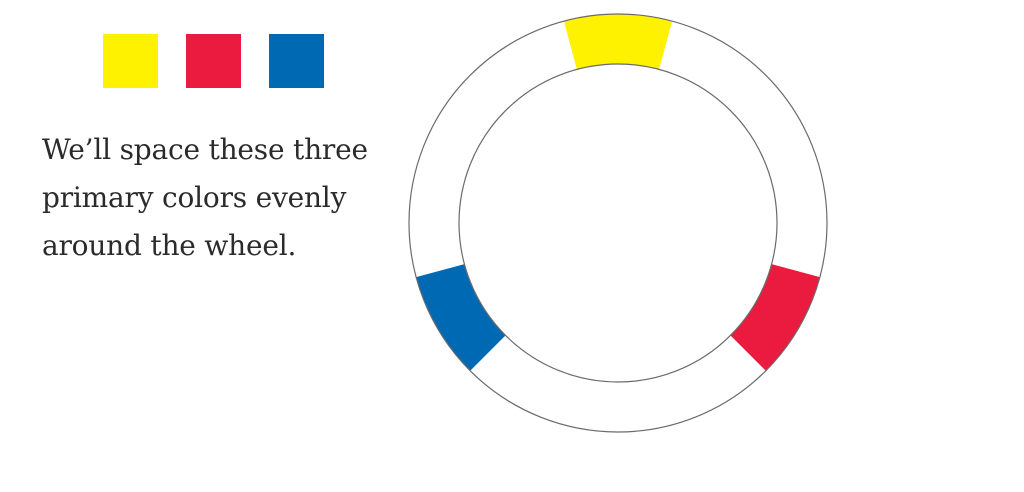 This screenshot has width=1024, height=492. I want to click on wheel-segment-red, so click(774, 317).